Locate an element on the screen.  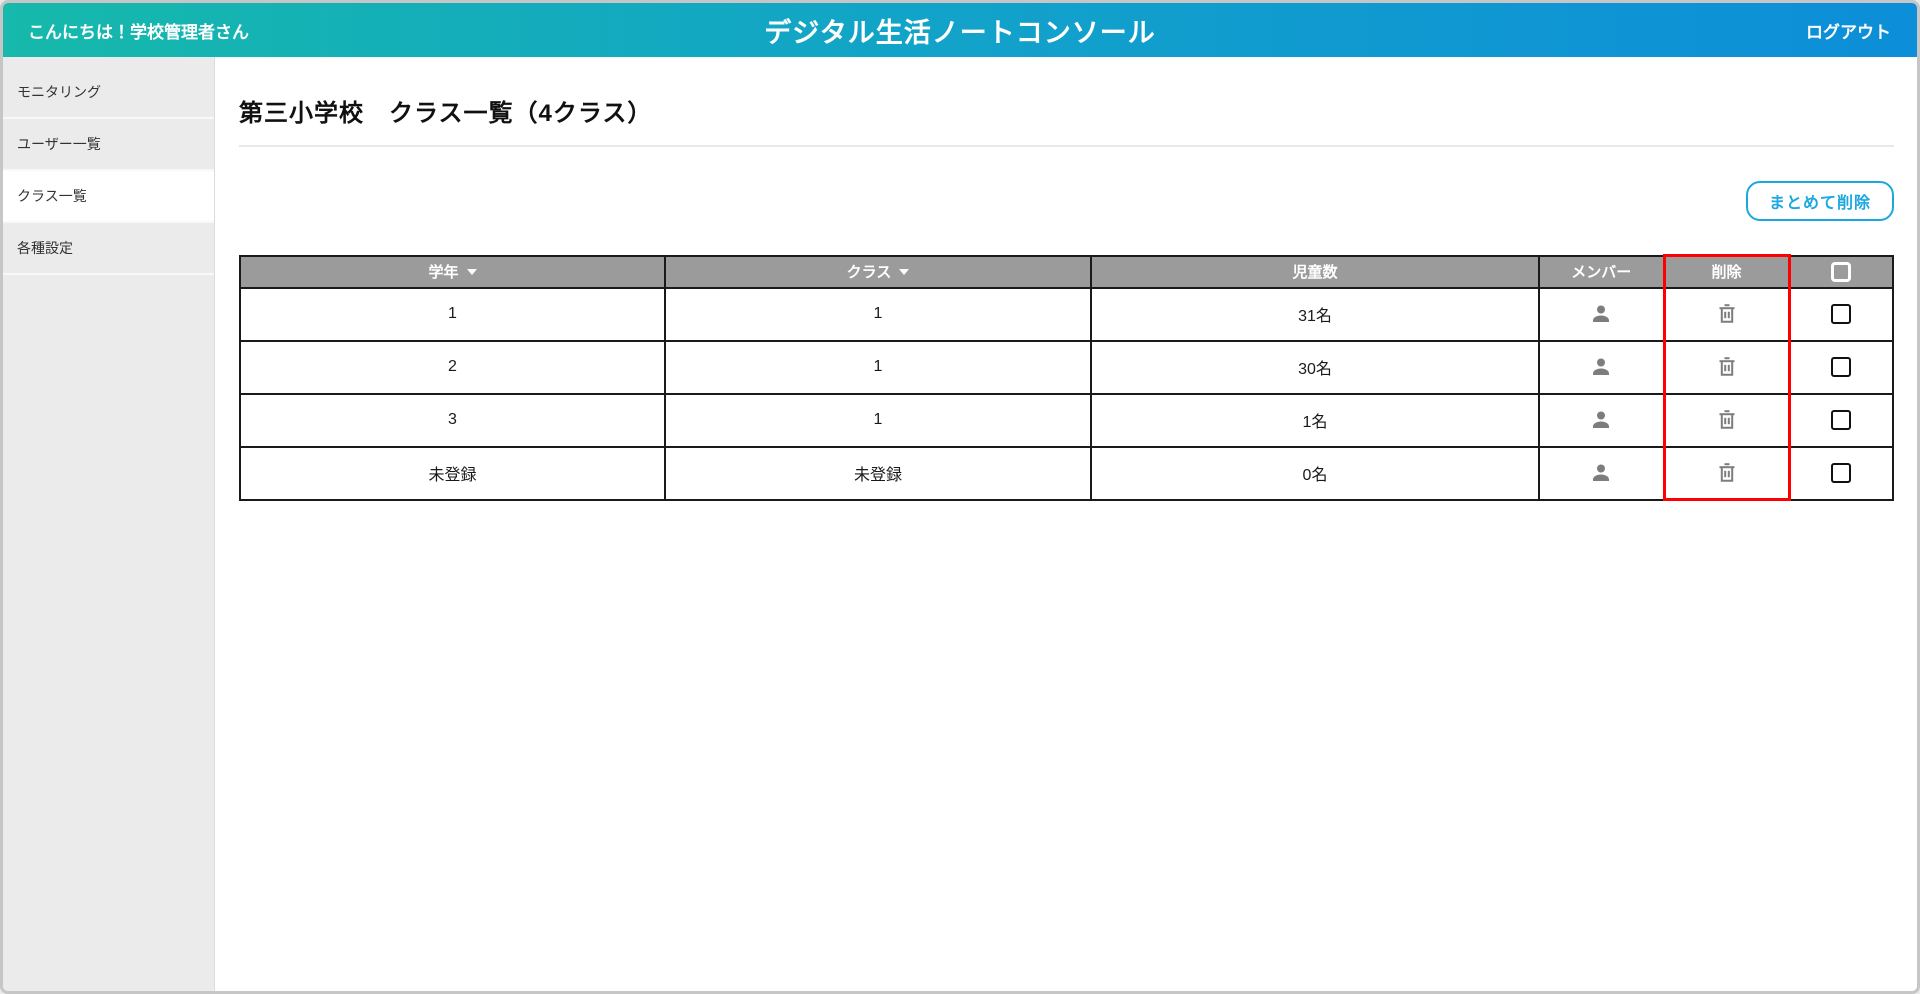
column-header-grade-label: 学年 is located at coordinates (443, 272).